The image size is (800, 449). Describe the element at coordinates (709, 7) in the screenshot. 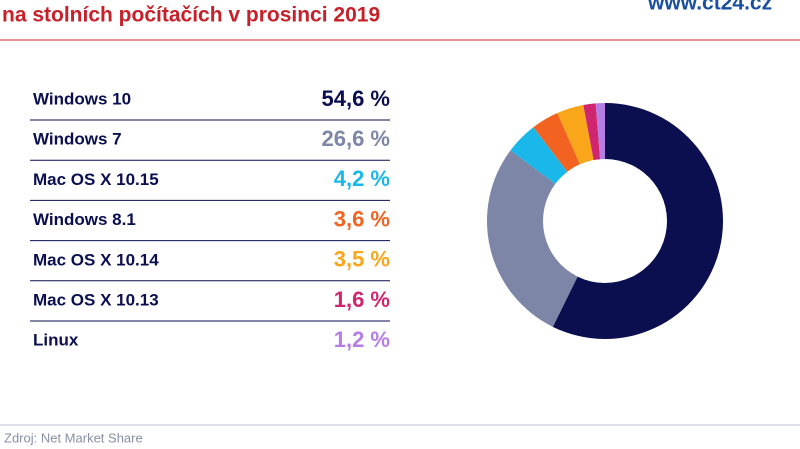

I see `site-name: www.ct24.cz` at that location.